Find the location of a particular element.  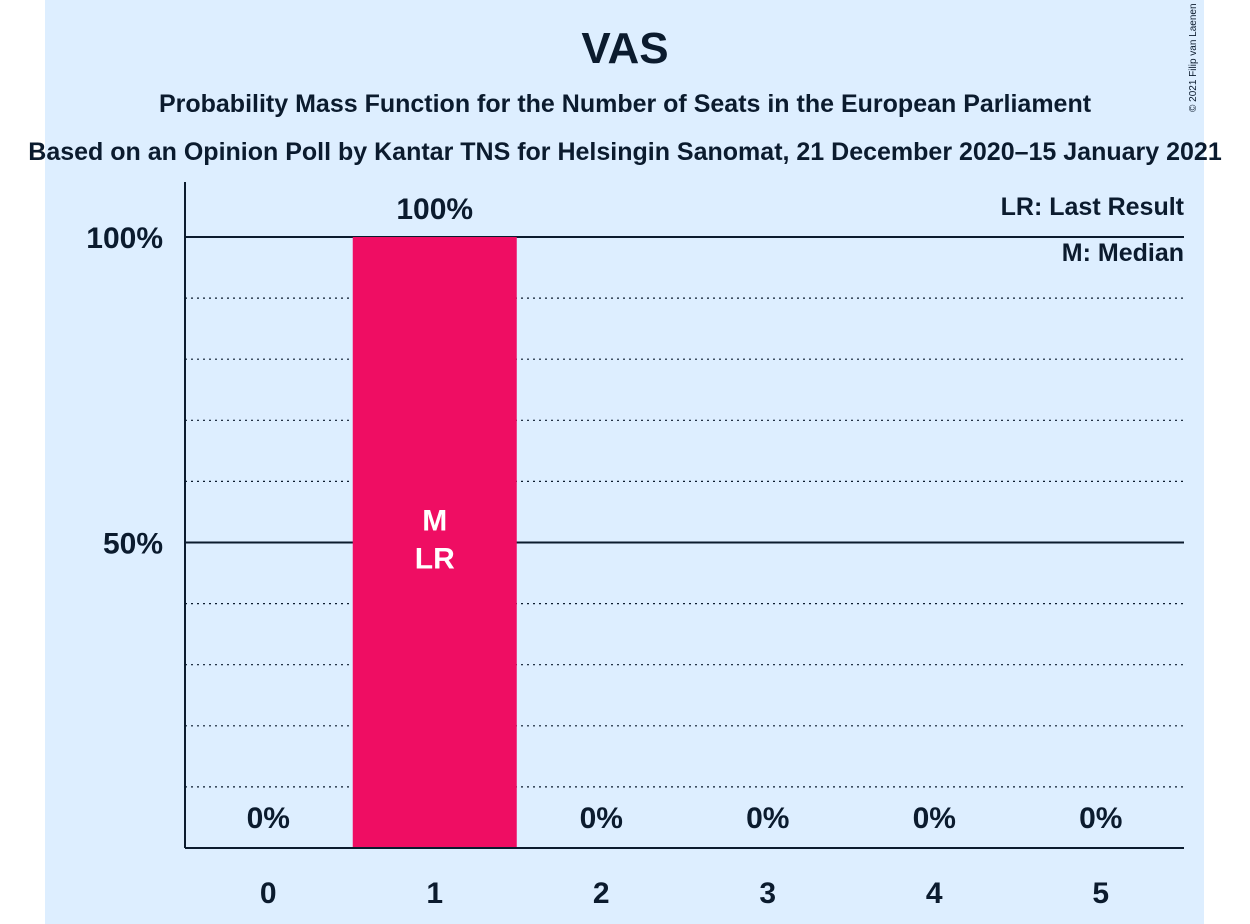

legend-last-result: LR: Last Result is located at coordinates (1092, 207).